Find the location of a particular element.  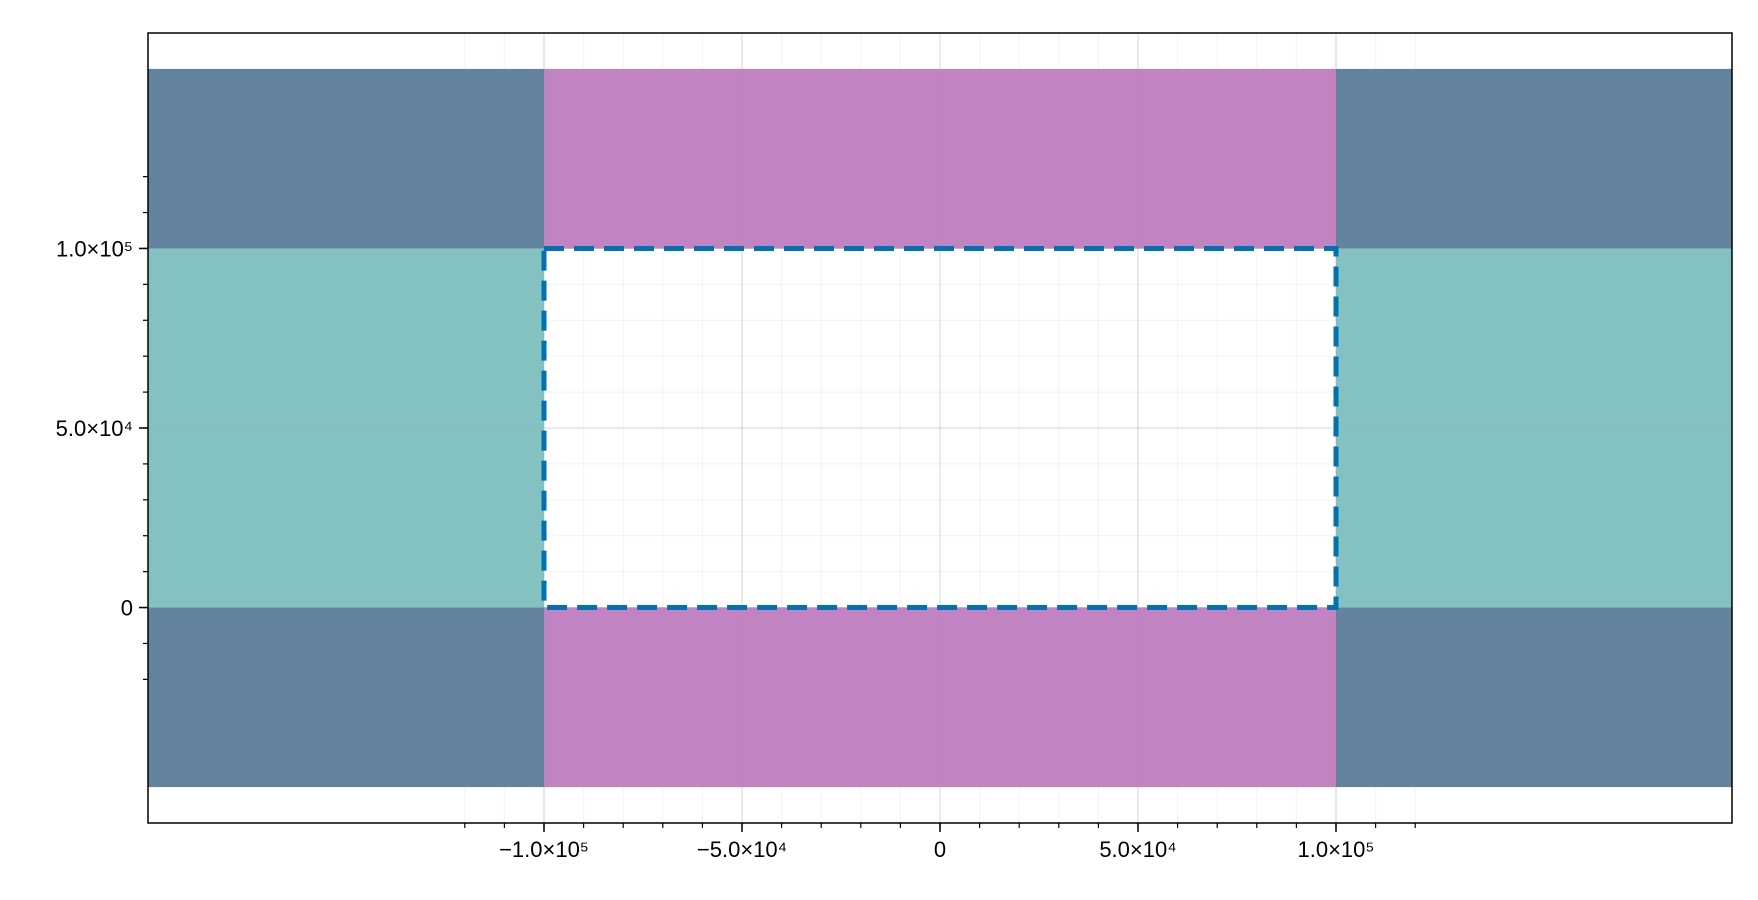

y-tick-label: 1.0×10⁵ is located at coordinates (94, 248).